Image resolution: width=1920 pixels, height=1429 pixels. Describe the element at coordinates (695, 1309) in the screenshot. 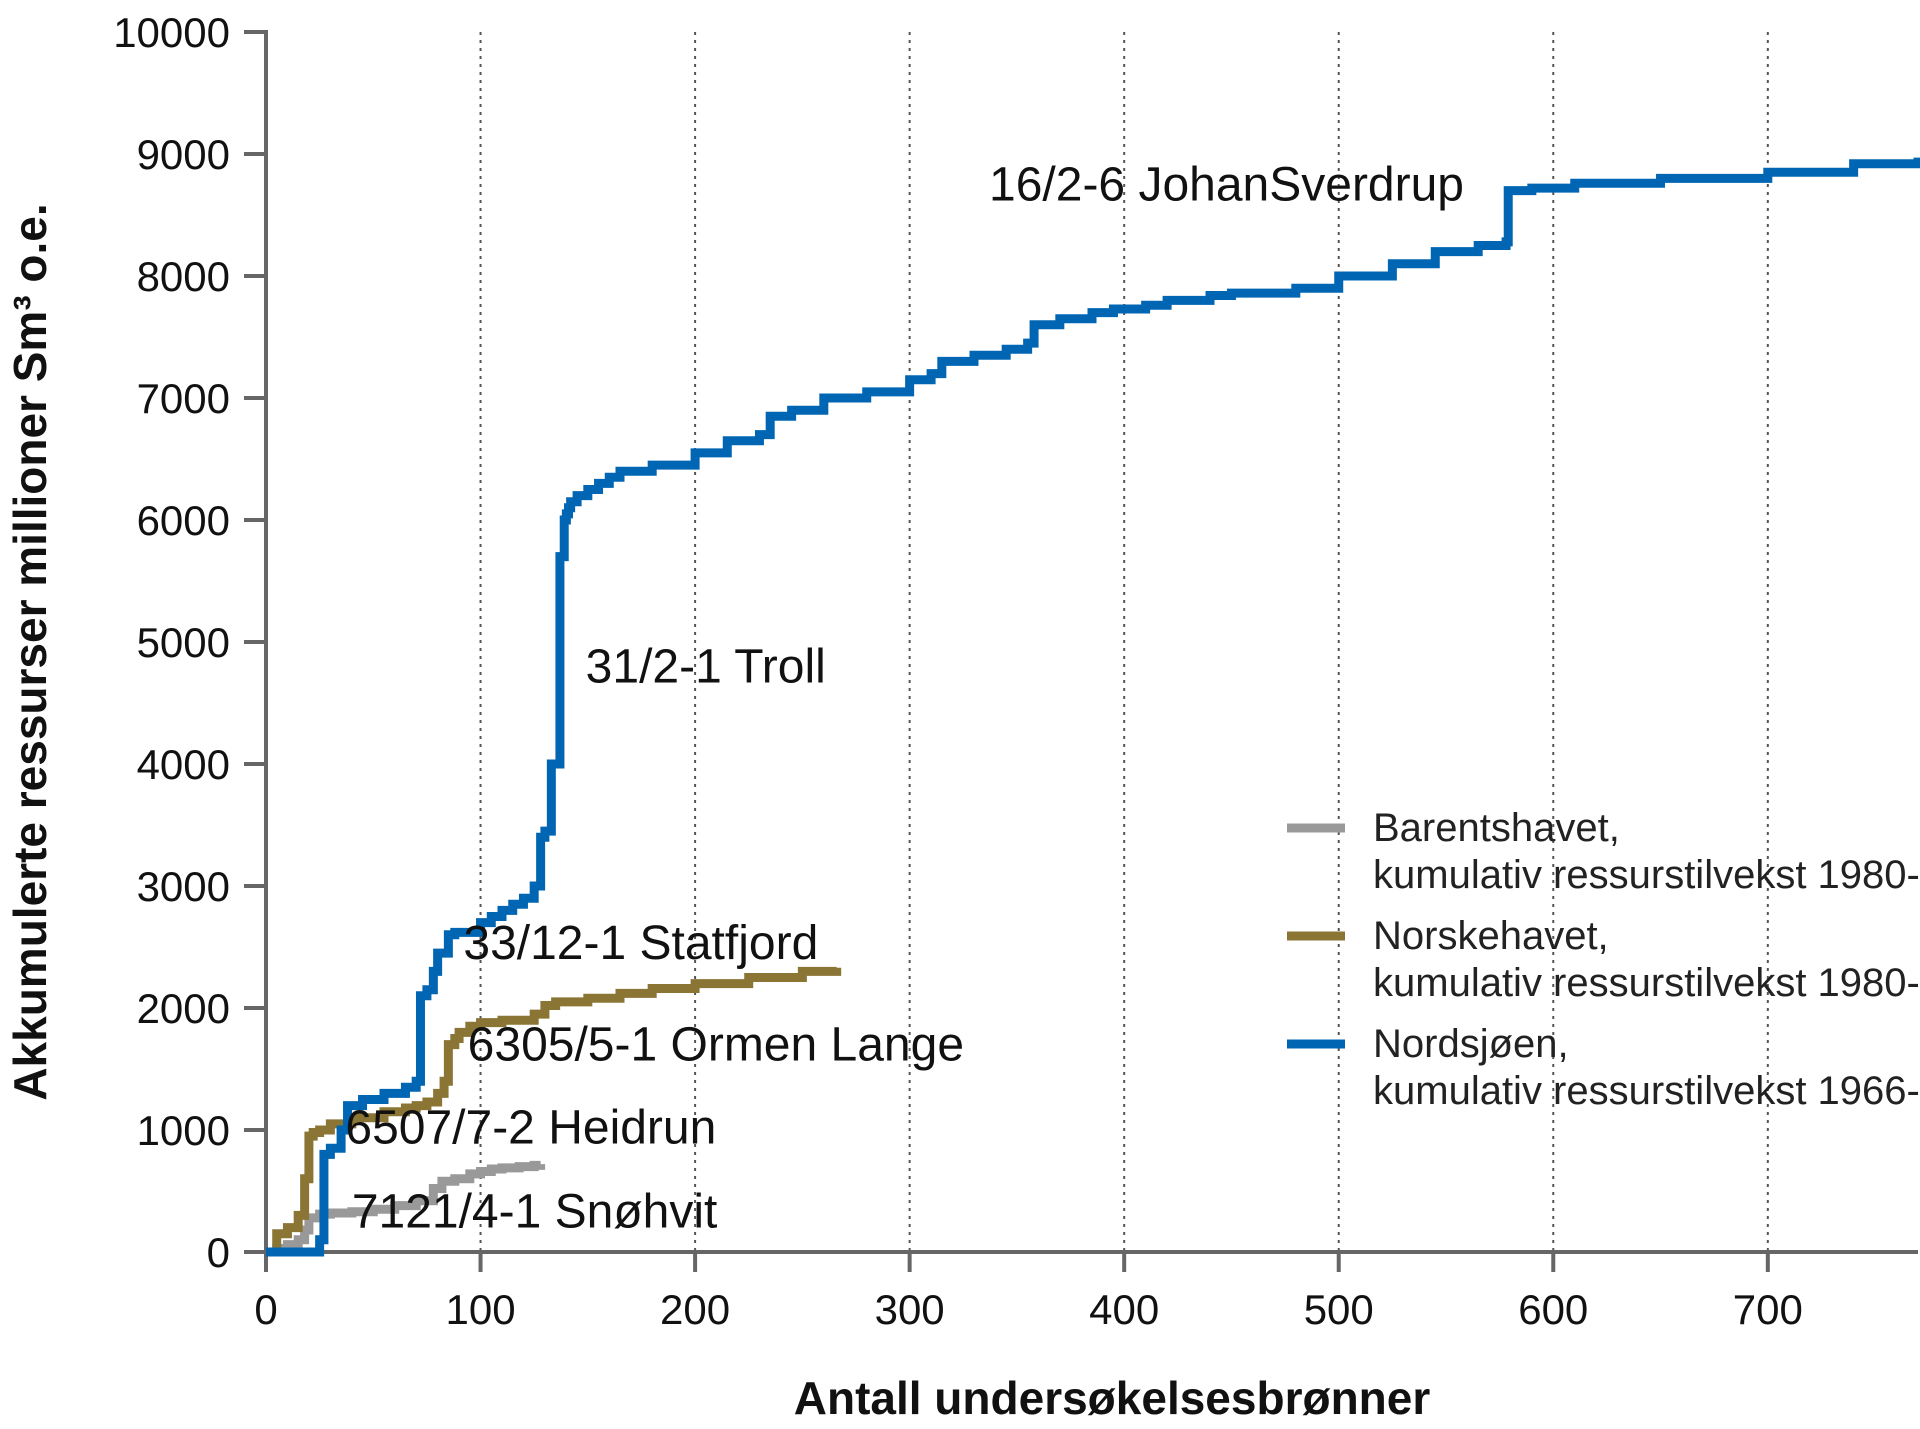

I see `x-tick-label: 200` at that location.